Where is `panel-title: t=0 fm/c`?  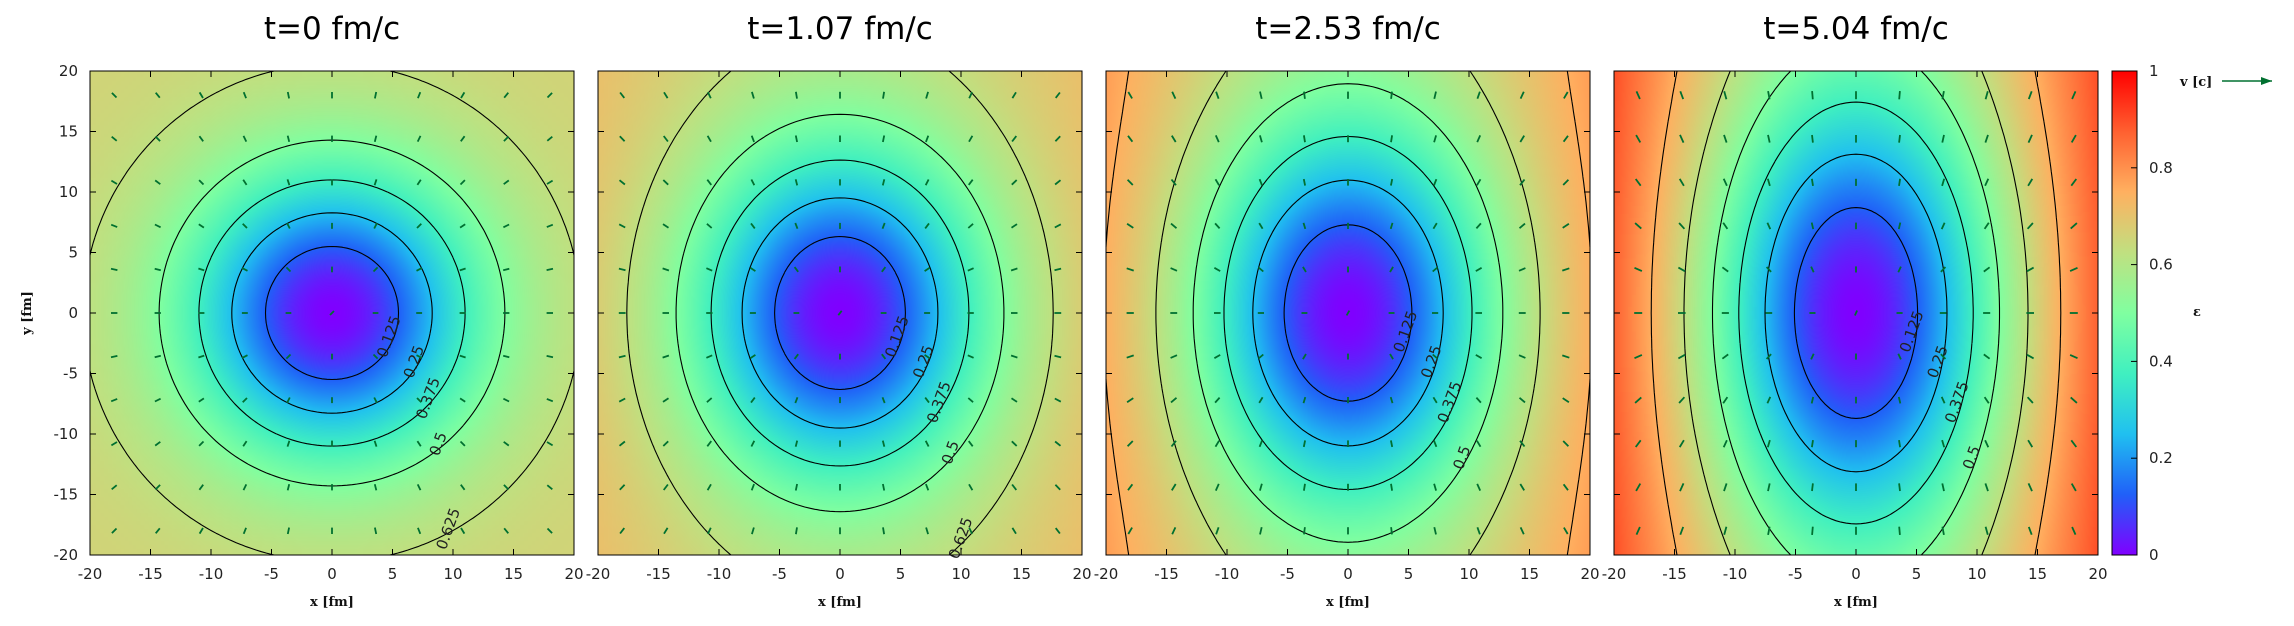 panel-title: t=0 fm/c is located at coordinates (332, 29).